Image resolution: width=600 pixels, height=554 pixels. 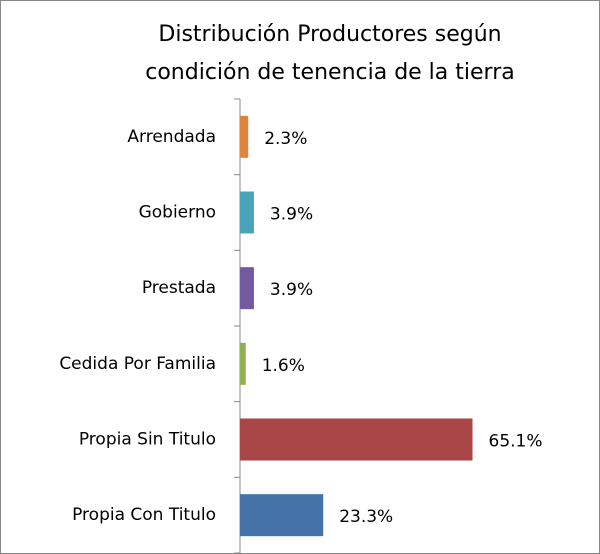 What do you see at coordinates (285, 139) in the screenshot?
I see `data-label: 2.3%` at bounding box center [285, 139].